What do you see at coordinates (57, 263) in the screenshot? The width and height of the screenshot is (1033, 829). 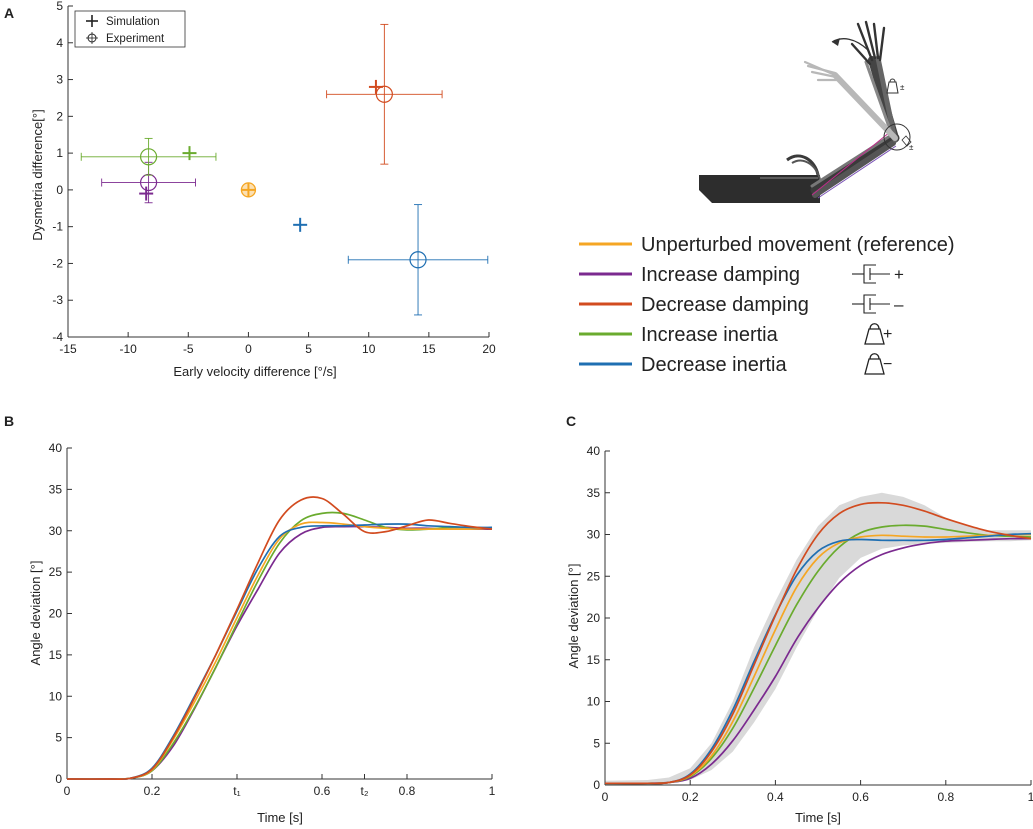 I see `y-tick-label: -2` at bounding box center [57, 263].